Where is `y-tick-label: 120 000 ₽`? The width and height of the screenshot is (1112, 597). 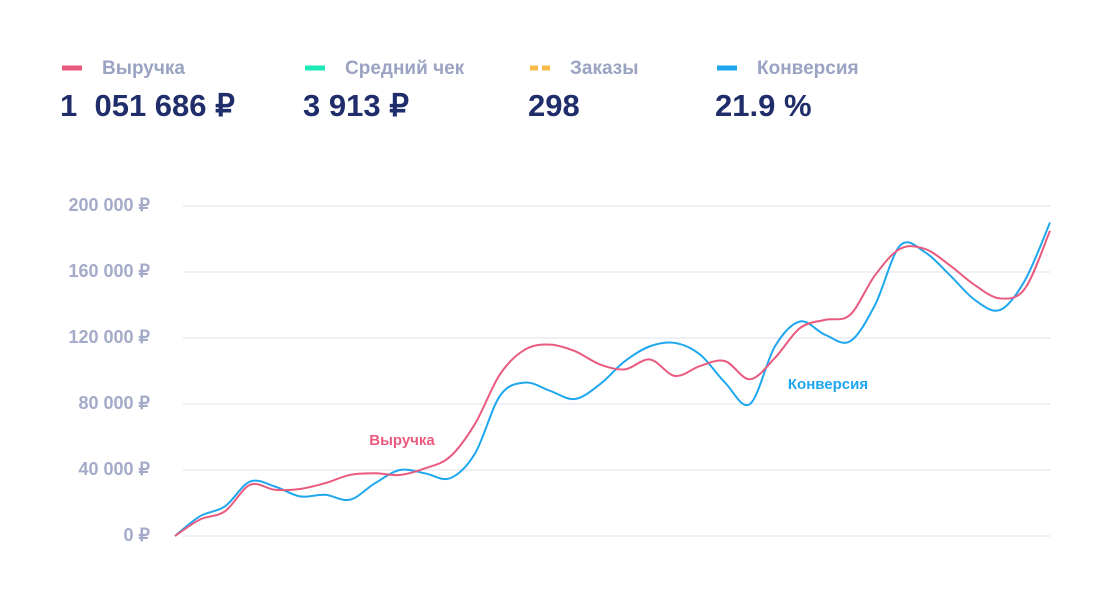 y-tick-label: 120 000 ₽ is located at coordinates (109, 337).